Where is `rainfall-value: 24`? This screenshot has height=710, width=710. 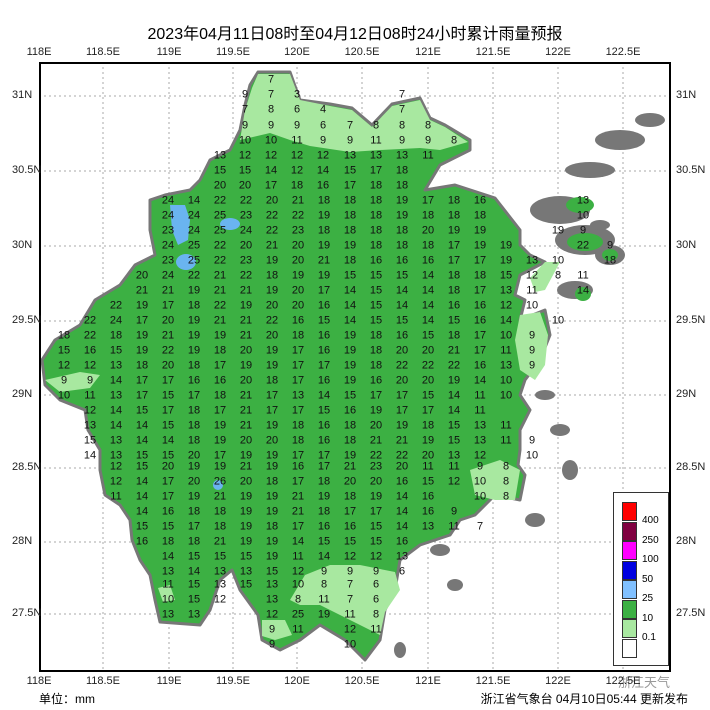
rainfall-value: 24 is located at coordinates (168, 215).